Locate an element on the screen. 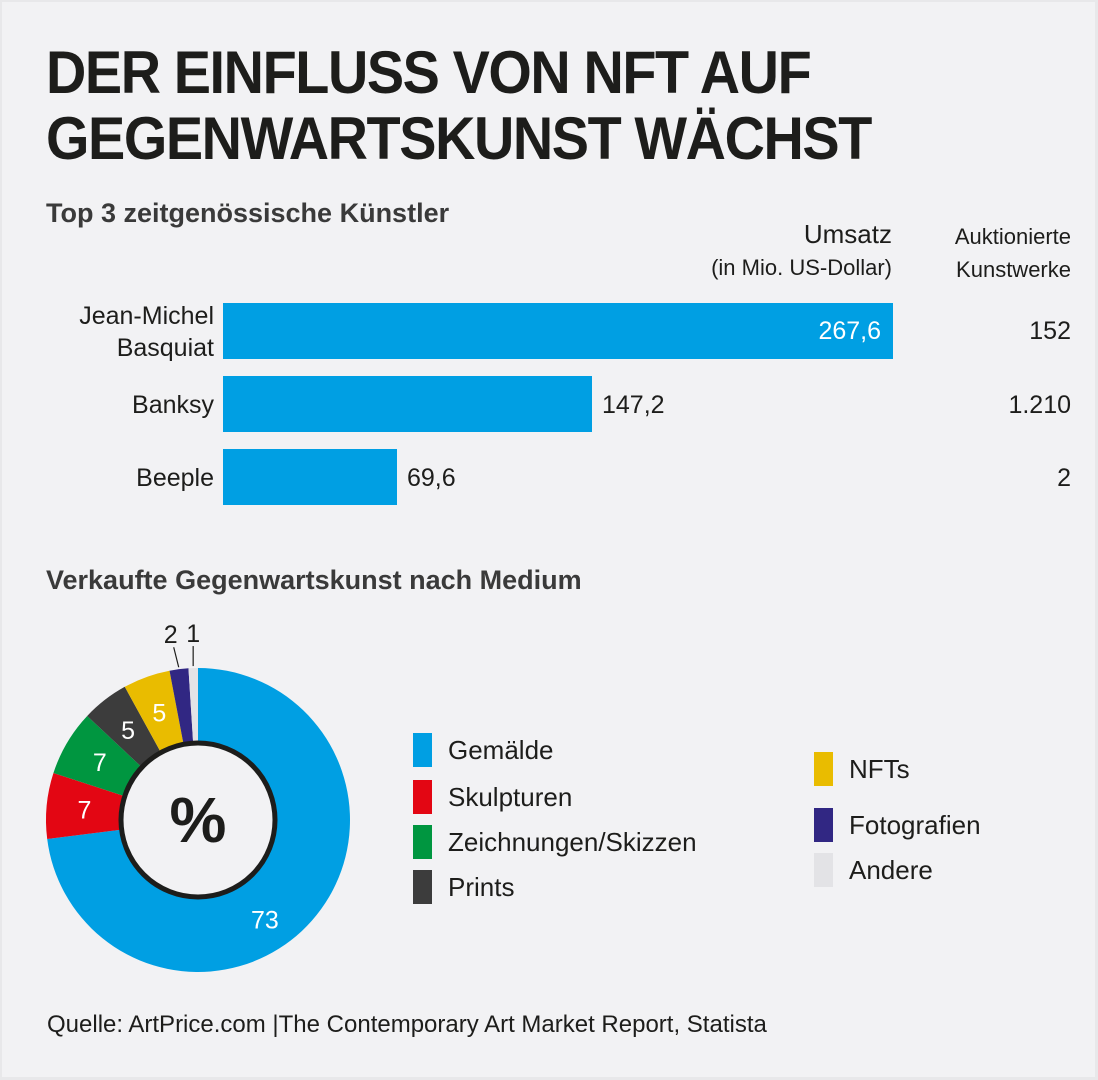  legend-item-nfts: NFTs is located at coordinates (862, 769).